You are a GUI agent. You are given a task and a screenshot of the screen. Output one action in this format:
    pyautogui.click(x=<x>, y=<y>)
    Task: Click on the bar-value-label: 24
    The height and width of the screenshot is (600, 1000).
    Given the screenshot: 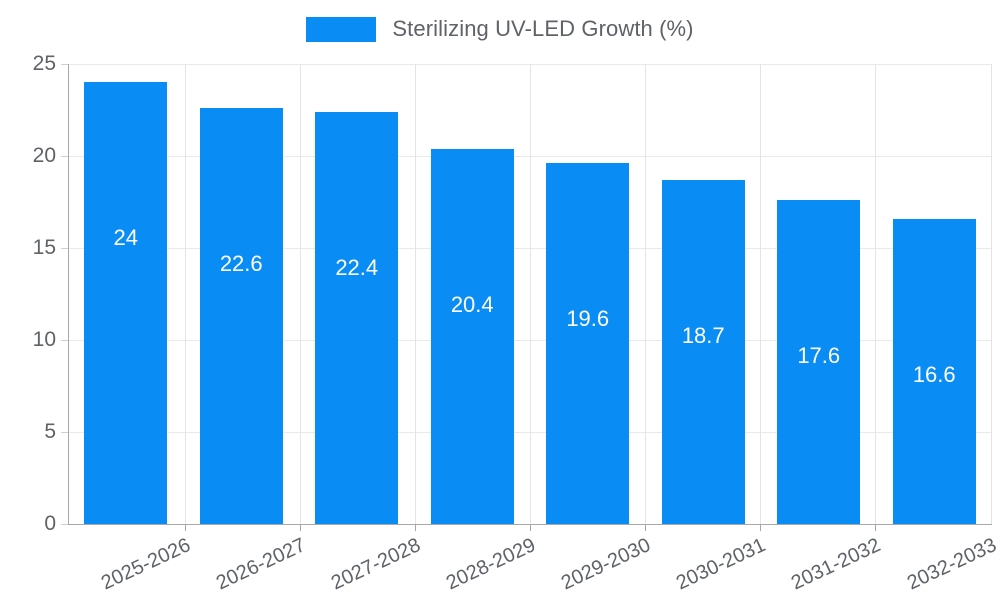 What is the action you would take?
    pyautogui.click(x=125, y=238)
    